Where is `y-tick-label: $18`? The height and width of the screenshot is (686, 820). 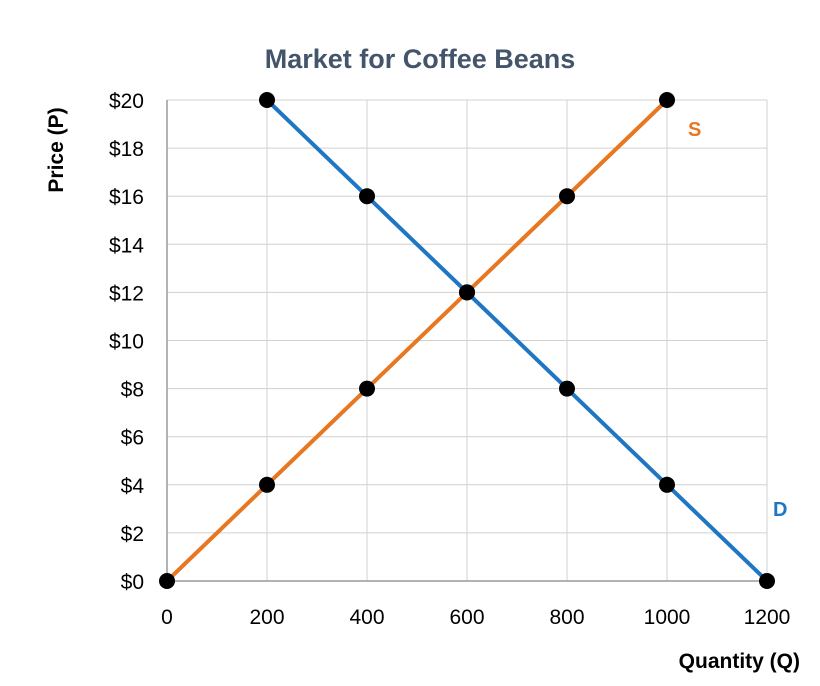
y-tick-label: $18 is located at coordinates (126, 149).